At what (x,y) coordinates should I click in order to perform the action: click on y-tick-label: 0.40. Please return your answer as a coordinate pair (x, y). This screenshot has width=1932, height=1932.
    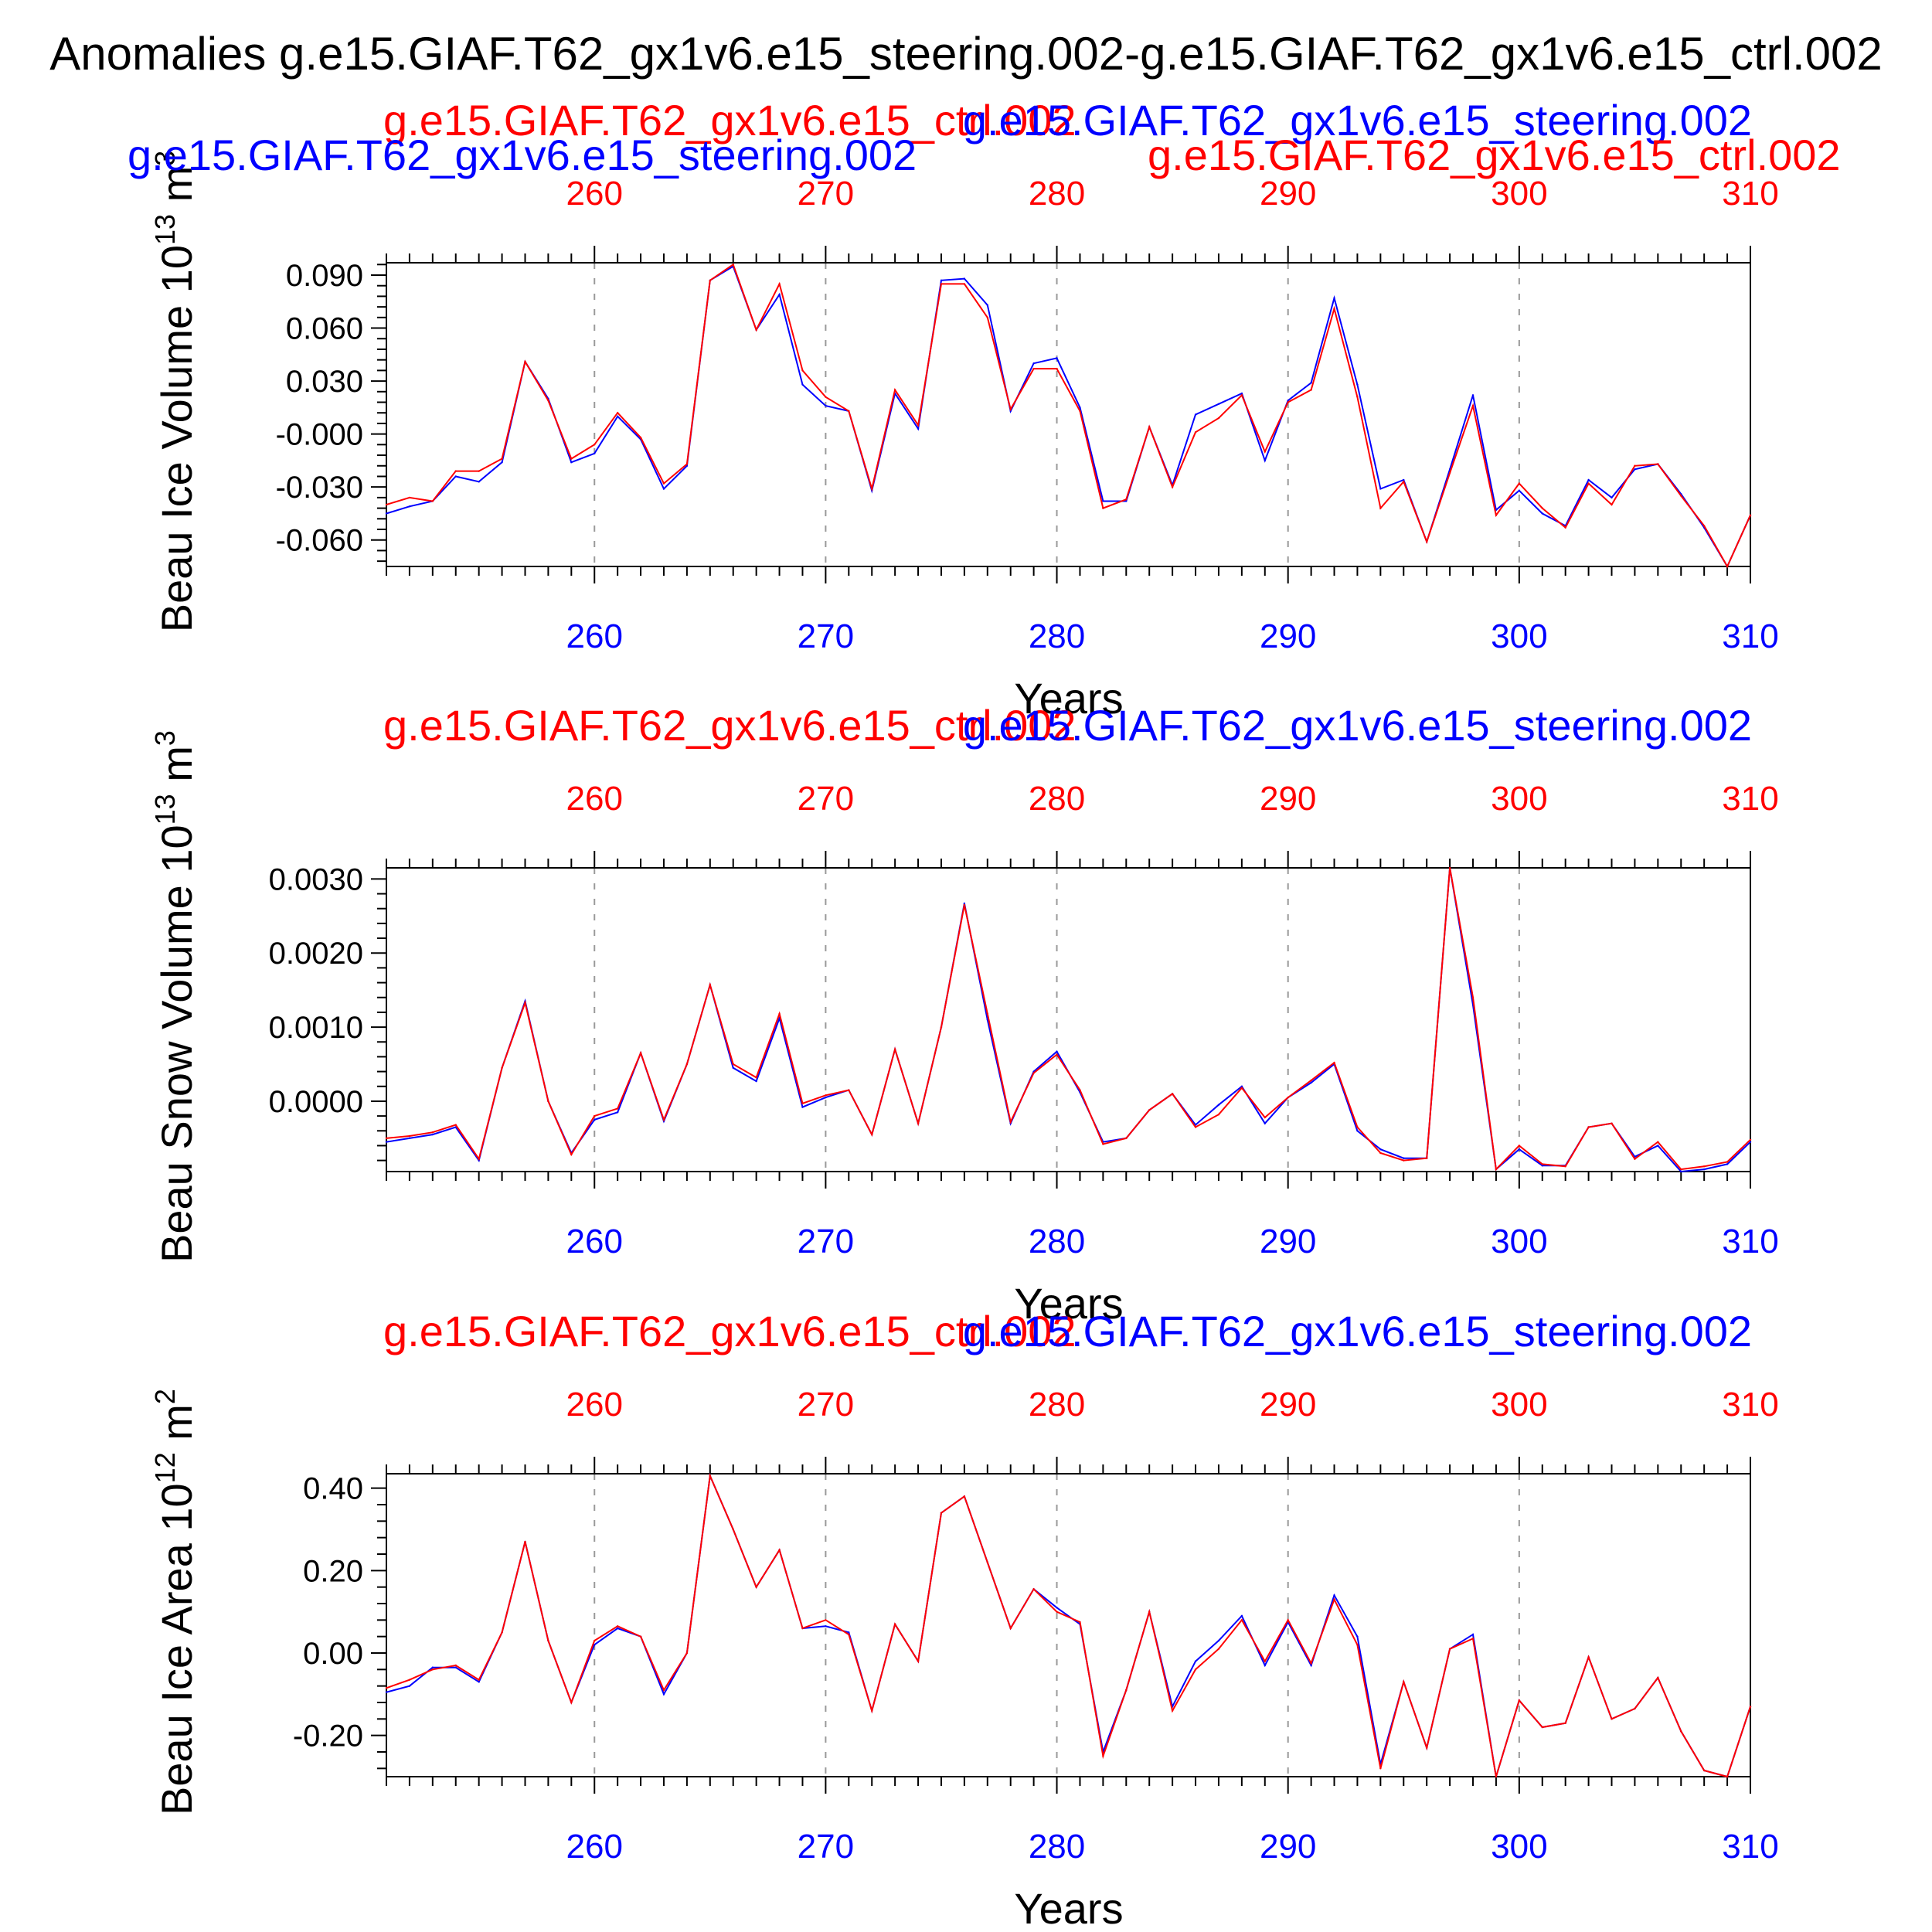
    Looking at the image, I should click on (333, 1489).